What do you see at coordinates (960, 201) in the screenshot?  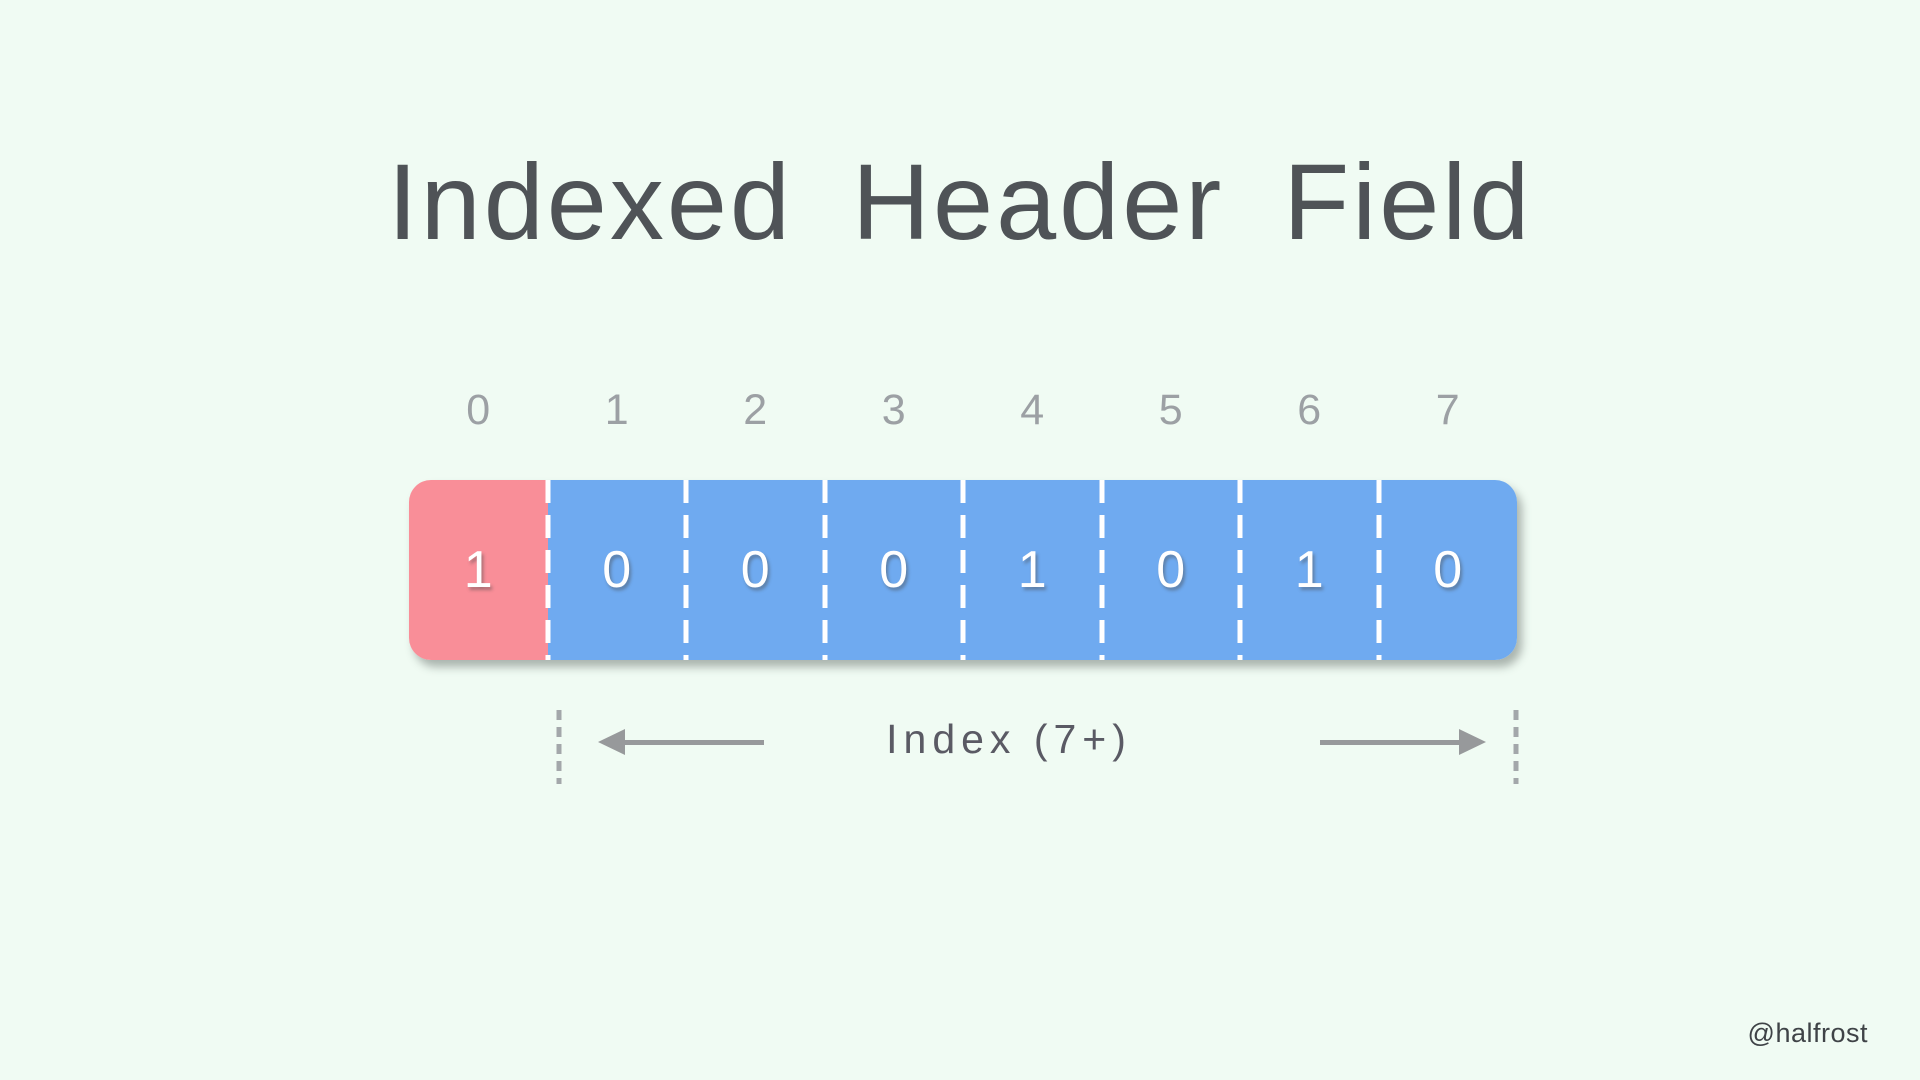 I see `page-title: Indexed Header Field` at bounding box center [960, 201].